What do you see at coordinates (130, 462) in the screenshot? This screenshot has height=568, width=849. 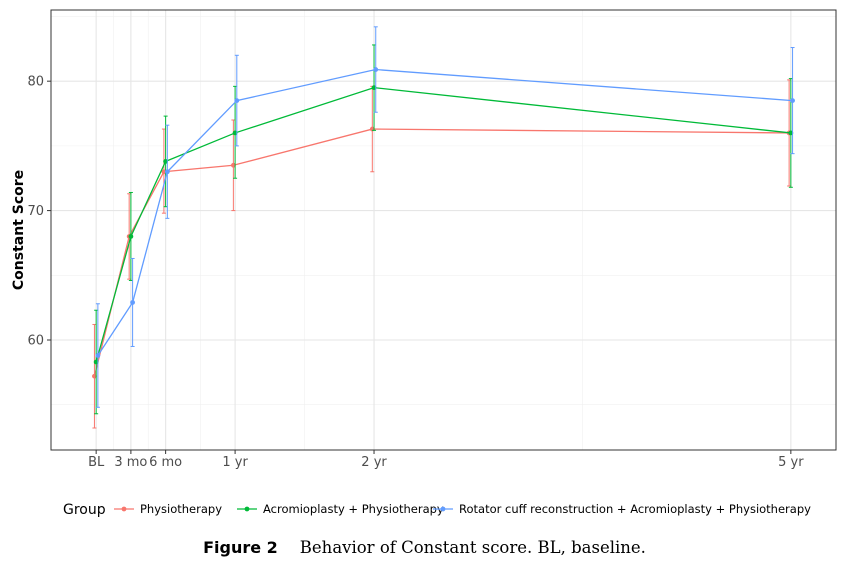 I see `x-tick-label: 3 mo` at bounding box center [130, 462].